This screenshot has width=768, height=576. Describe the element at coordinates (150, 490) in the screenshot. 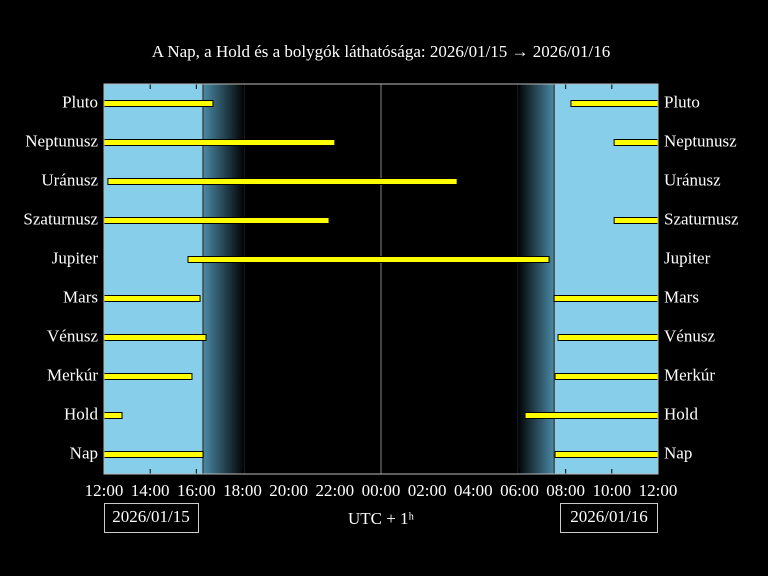

I see `x-tick-label: 14:00` at that location.